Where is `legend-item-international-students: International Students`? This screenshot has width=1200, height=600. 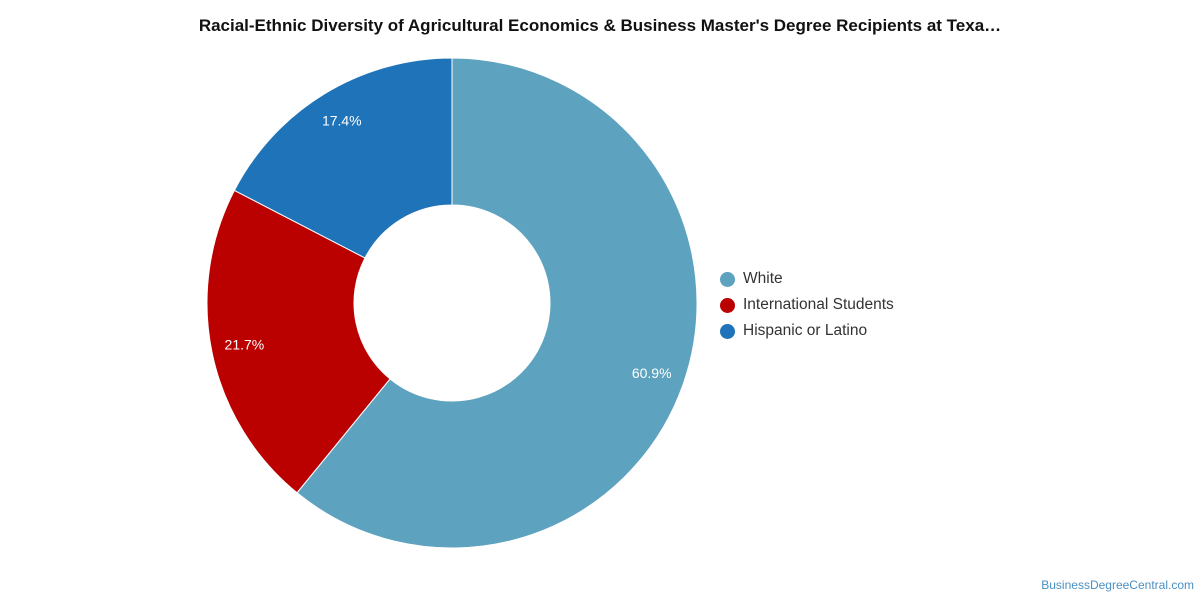 legend-item-international-students: International Students is located at coordinates (807, 305).